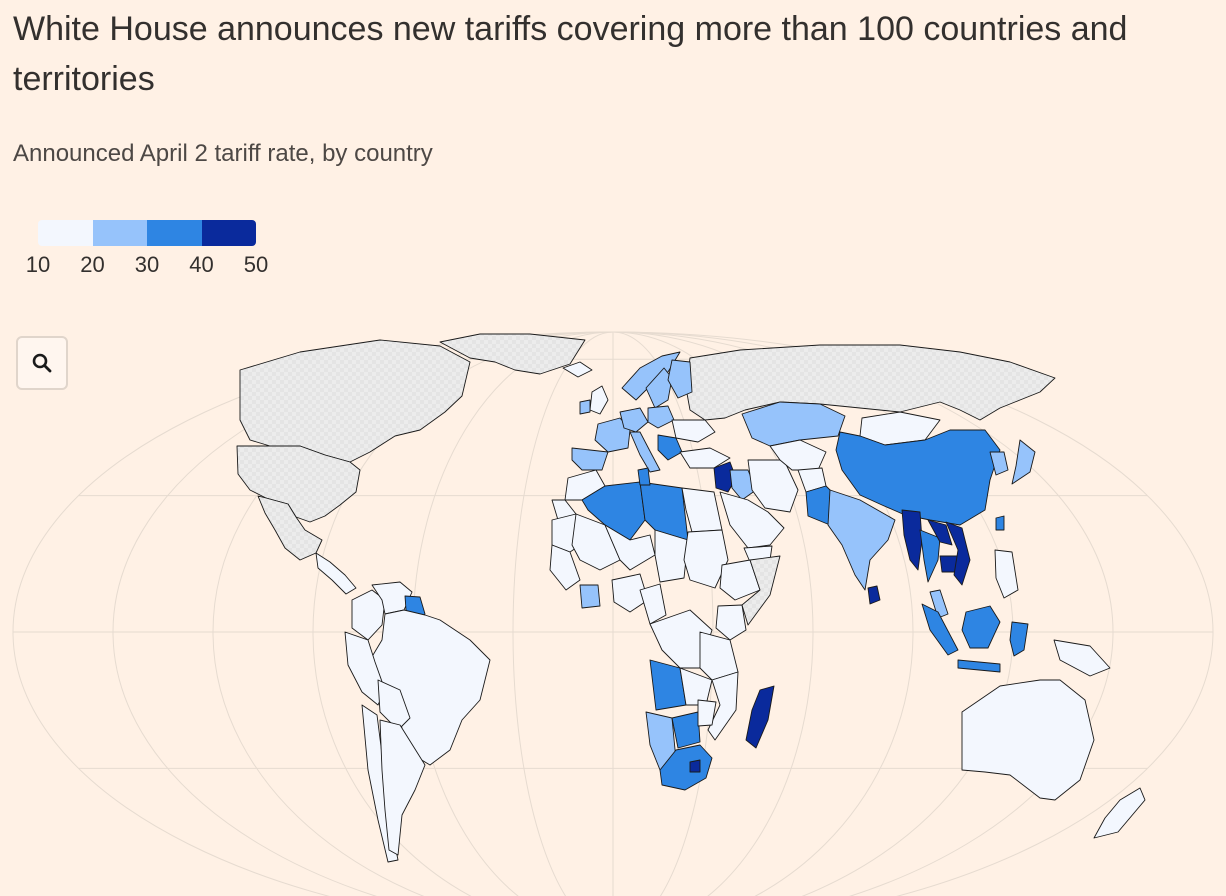  Describe the element at coordinates (1028, 740) in the screenshot. I see `region-australia` at that location.